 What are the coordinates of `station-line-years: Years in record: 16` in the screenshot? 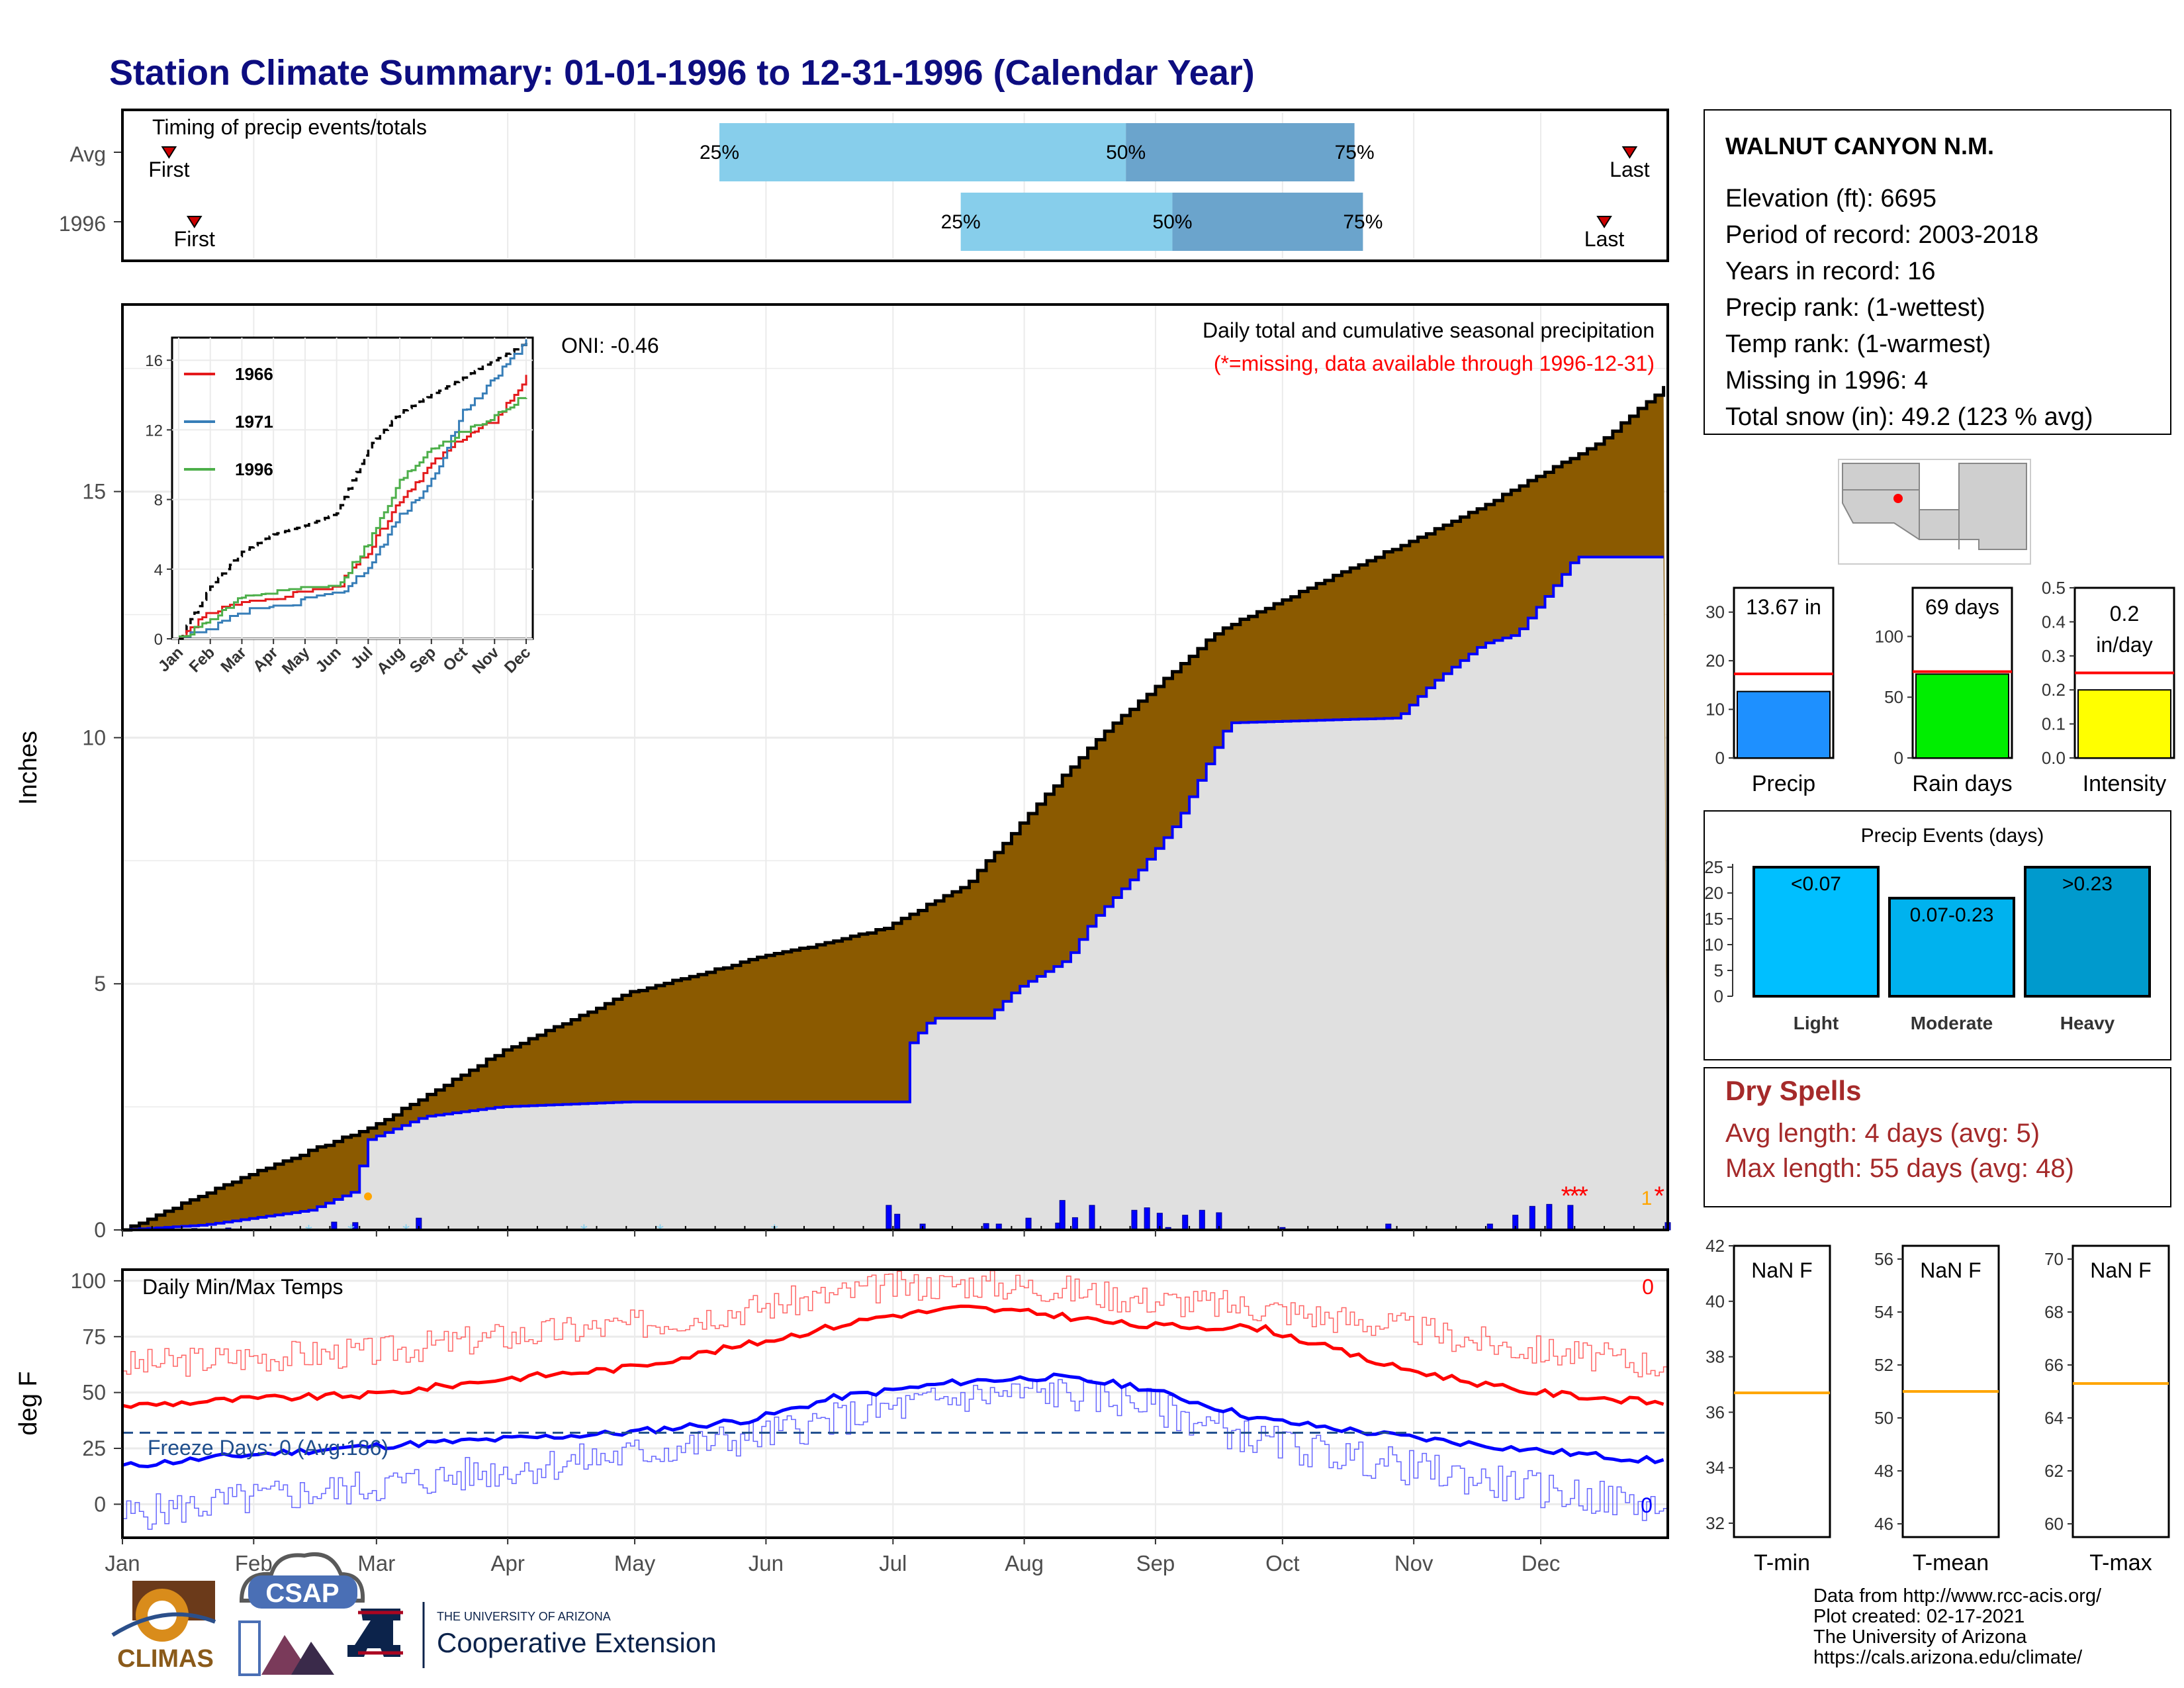 It's located at (1831, 271).